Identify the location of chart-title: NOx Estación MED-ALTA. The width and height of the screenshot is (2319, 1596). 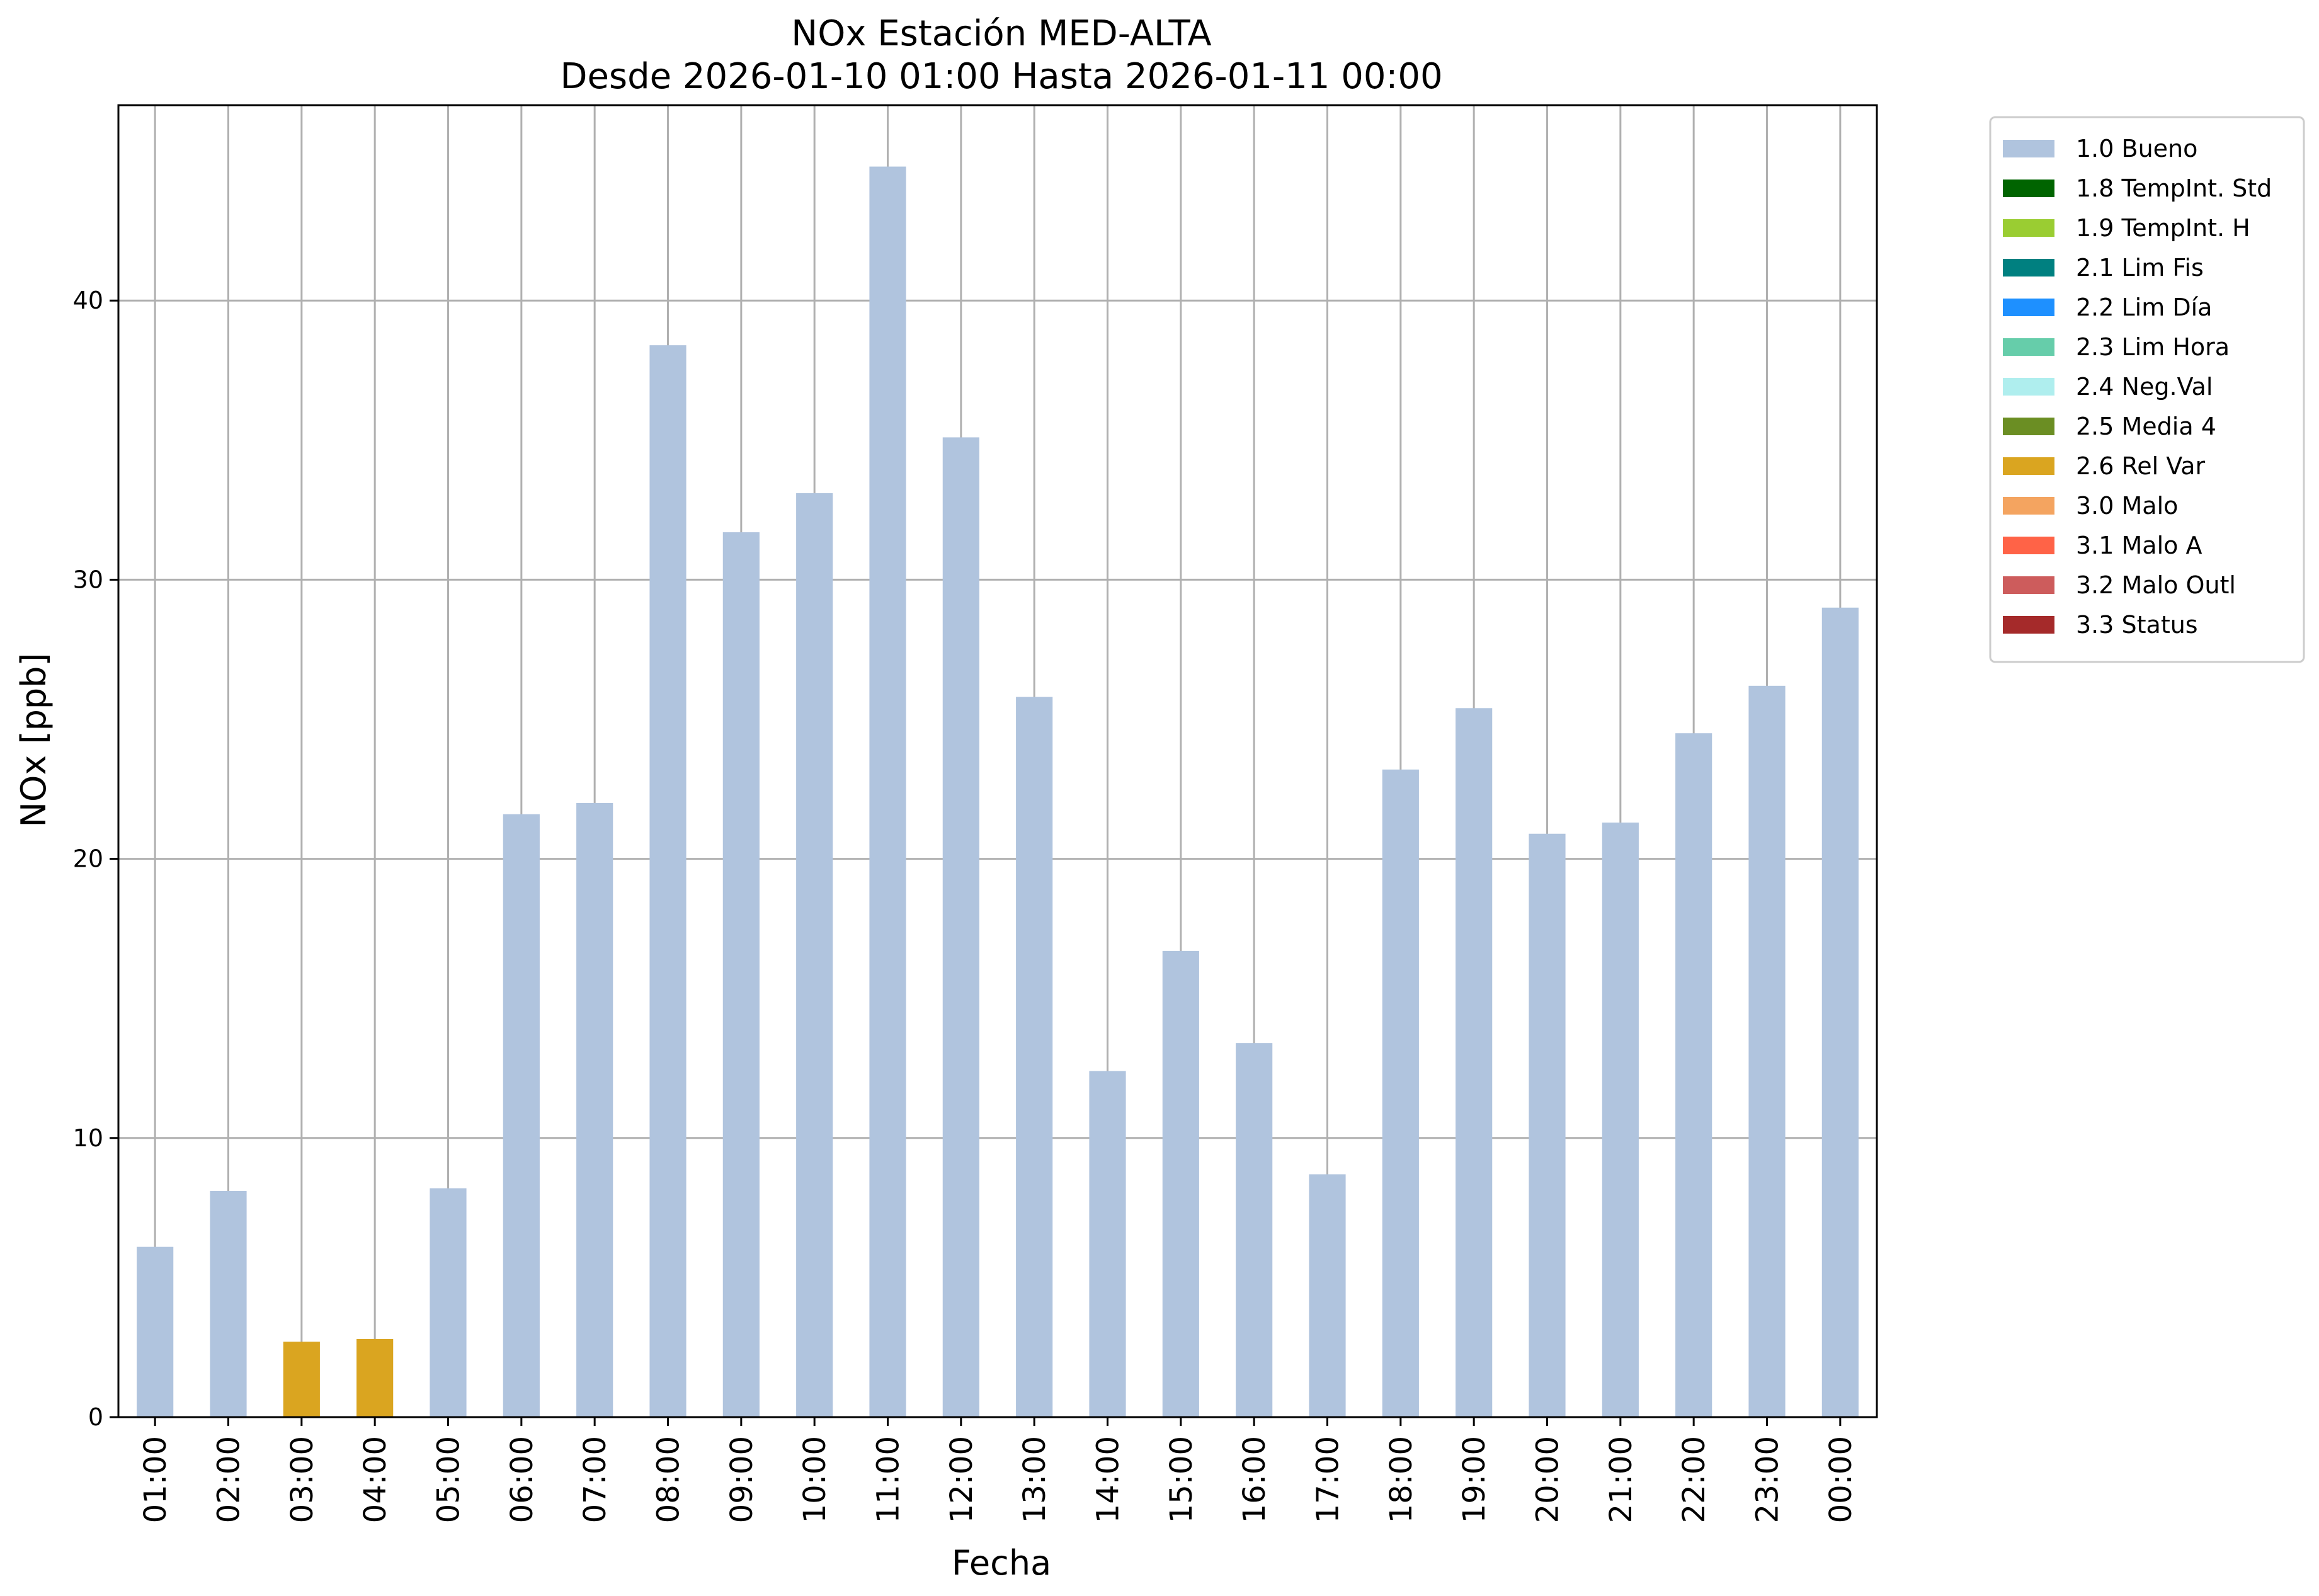
(1001, 33).